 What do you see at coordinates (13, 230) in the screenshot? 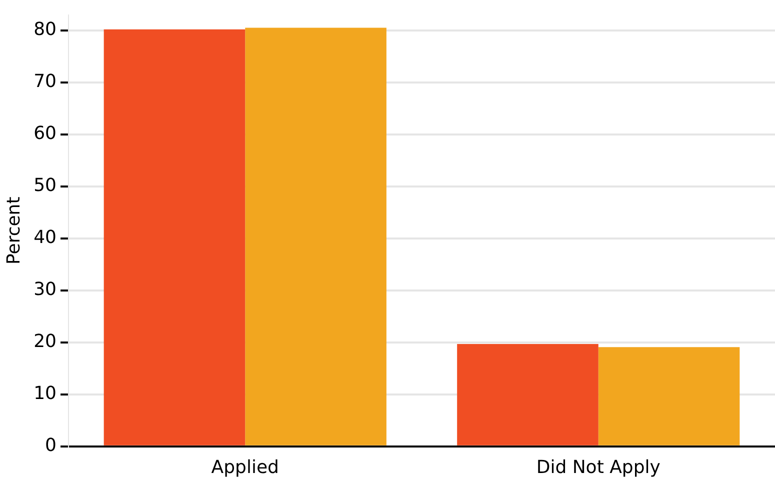
I see `y-axis-title: Percent` at bounding box center [13, 230].